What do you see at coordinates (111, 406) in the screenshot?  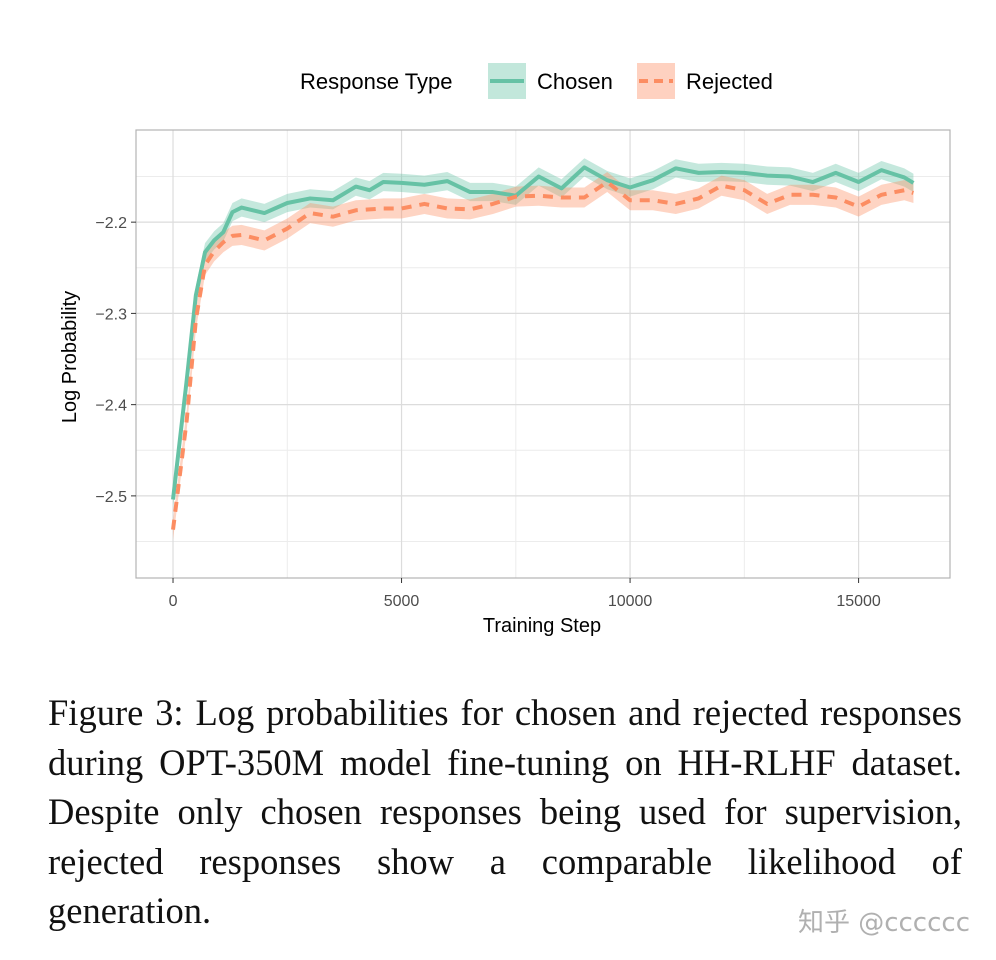 I see `y-tick-label: −2.4` at bounding box center [111, 406].